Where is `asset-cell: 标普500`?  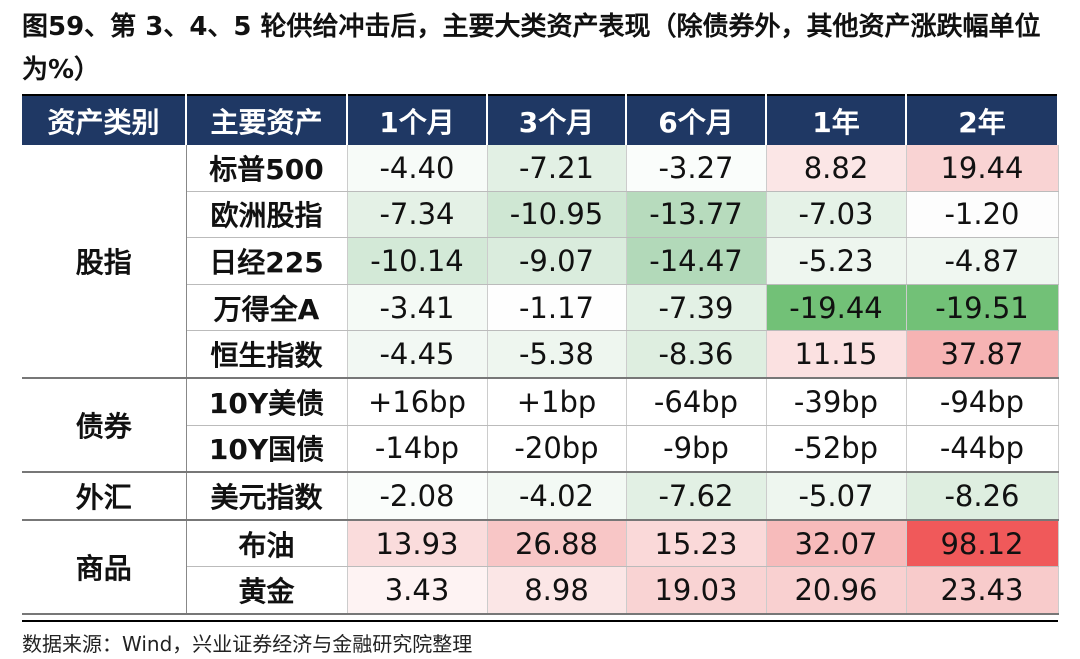
asset-cell: 标普500 is located at coordinates (267, 168).